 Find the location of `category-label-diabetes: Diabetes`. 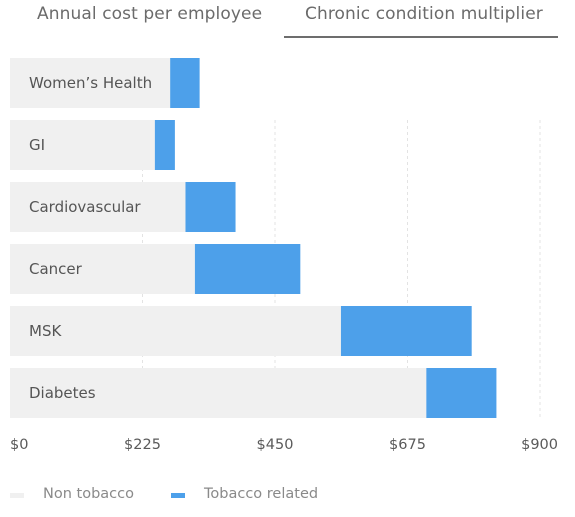

category-label-diabetes: Diabetes is located at coordinates (62, 393).